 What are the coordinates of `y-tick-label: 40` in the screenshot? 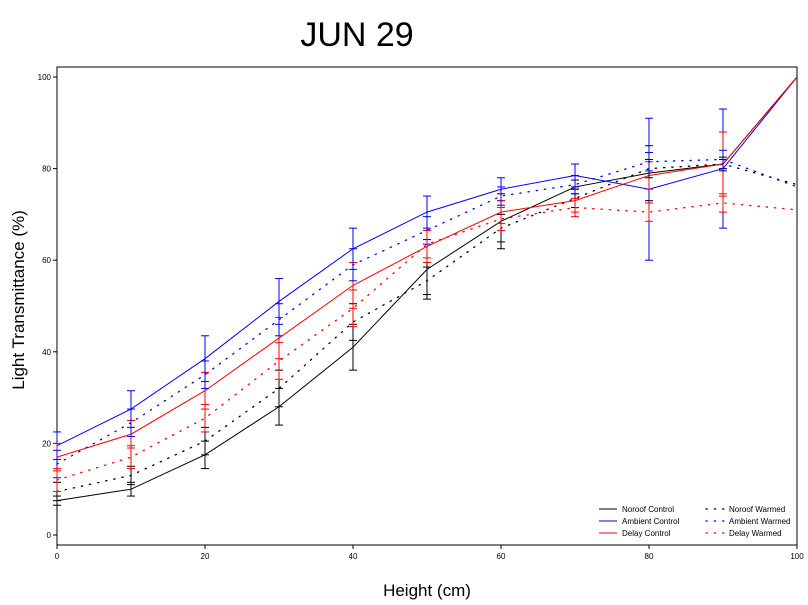 It's located at (46, 352).